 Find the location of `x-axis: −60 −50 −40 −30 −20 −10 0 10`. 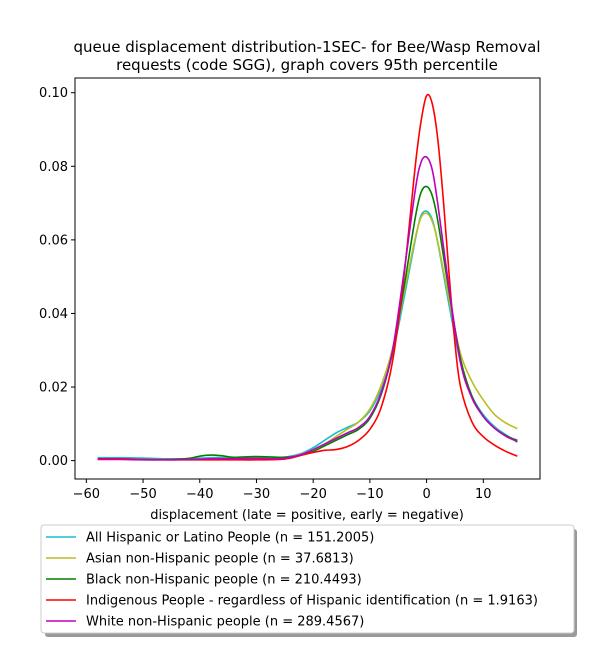

x-axis: −60 −50 −40 −30 −20 −10 0 10 is located at coordinates (282, 490).